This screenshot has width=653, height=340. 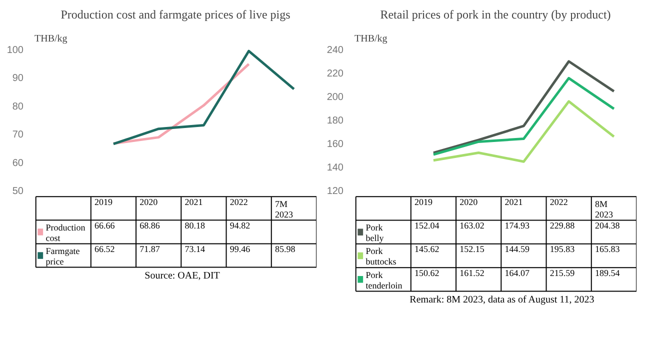 I want to click on data-label: 195.83, so click(x=563, y=249).